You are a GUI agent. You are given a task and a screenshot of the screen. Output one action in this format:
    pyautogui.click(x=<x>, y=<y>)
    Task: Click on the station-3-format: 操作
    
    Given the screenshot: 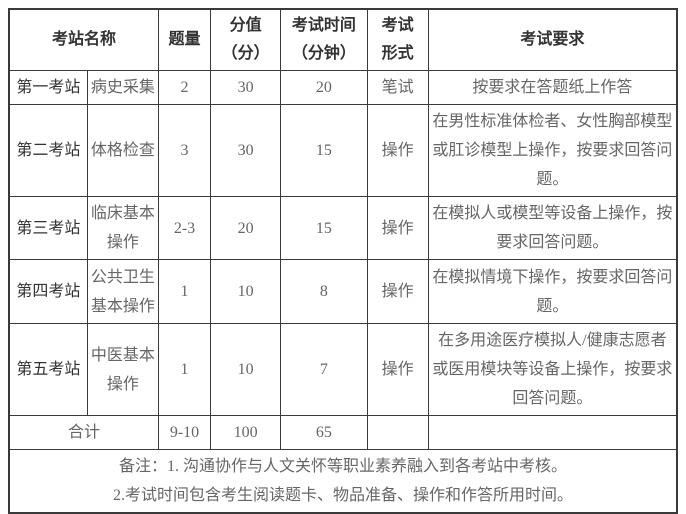 What is the action you would take?
    pyautogui.click(x=397, y=228)
    